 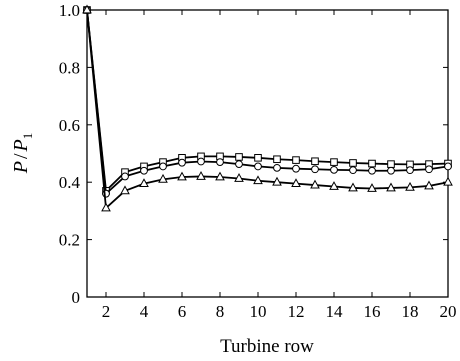 I want to click on y-tick-label: 0.4, so click(x=70, y=182).